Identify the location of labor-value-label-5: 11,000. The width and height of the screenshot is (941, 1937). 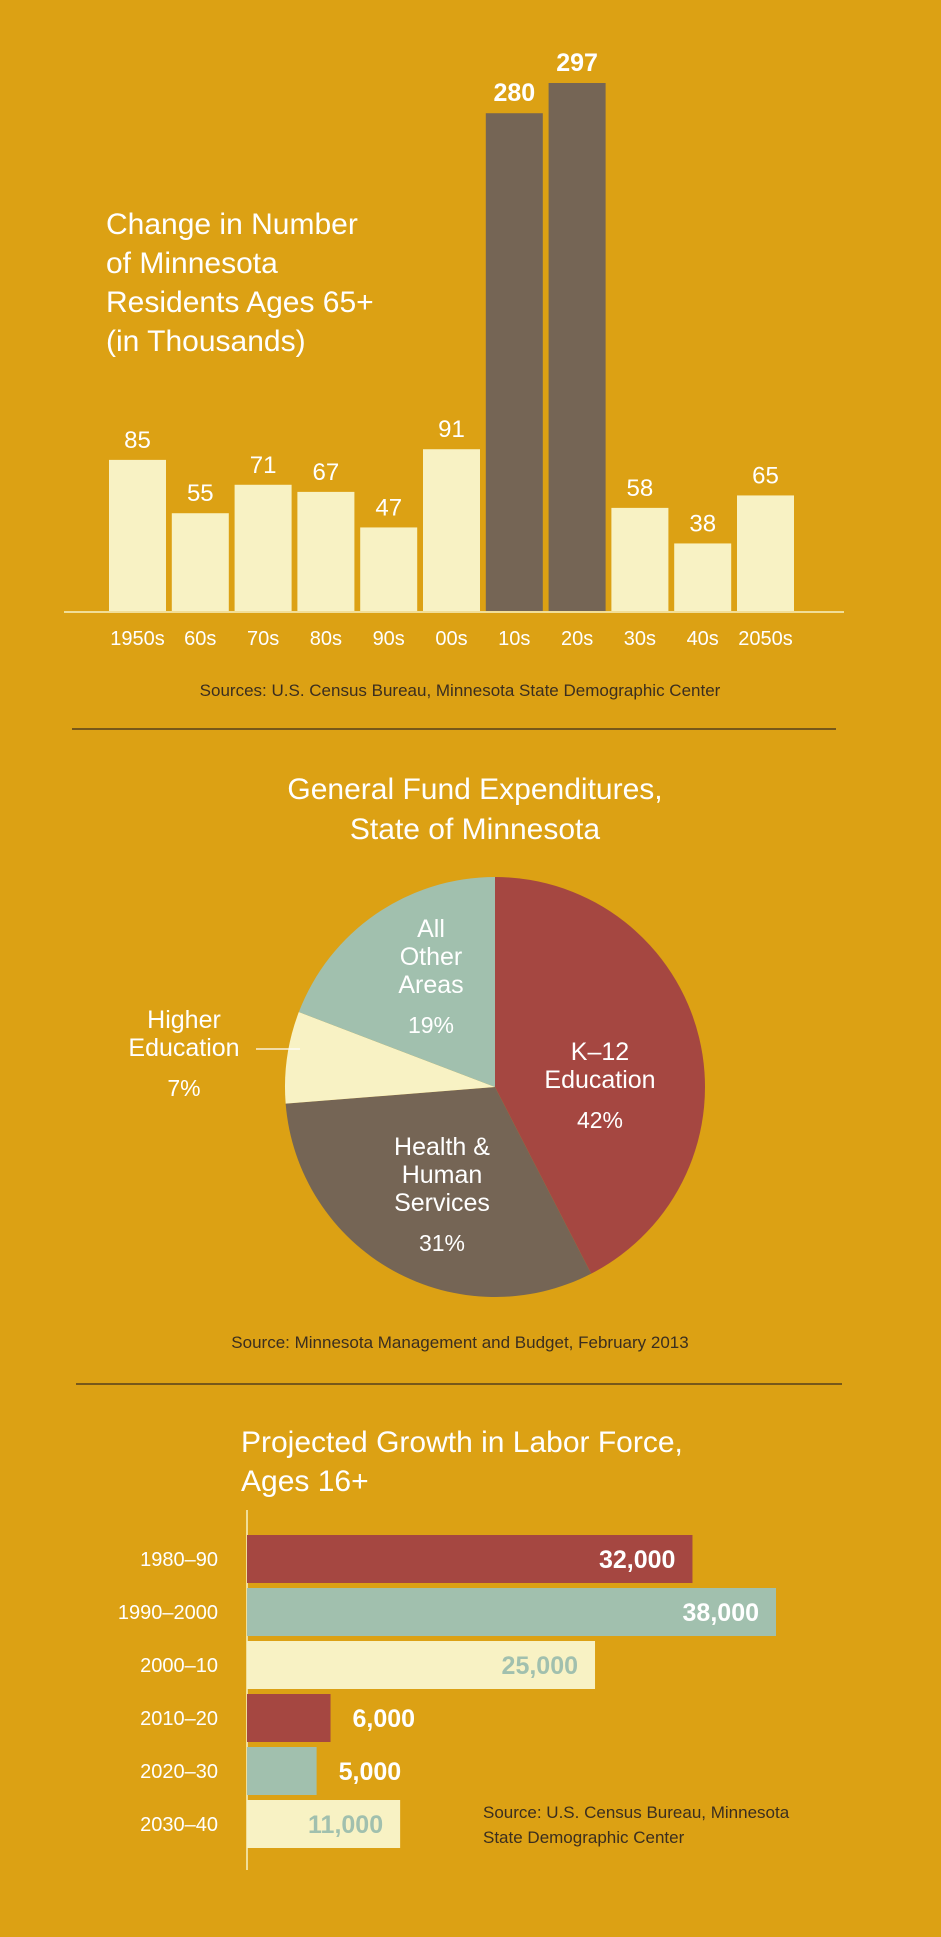
(345, 1825).